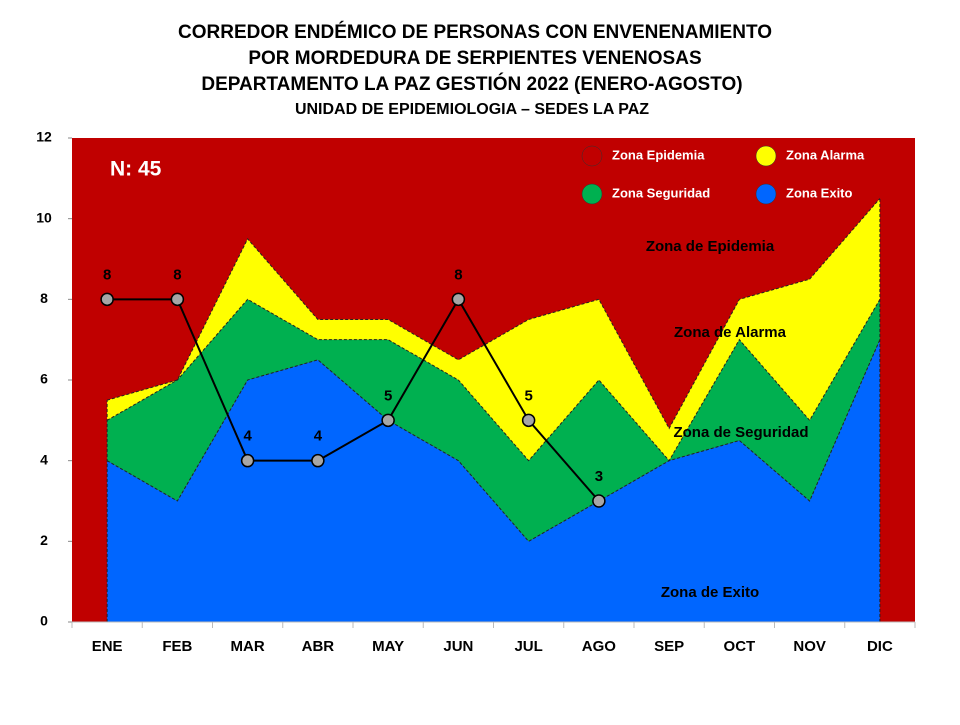  What do you see at coordinates (44, 137) in the screenshot?
I see `y-tick-label: 12` at bounding box center [44, 137].